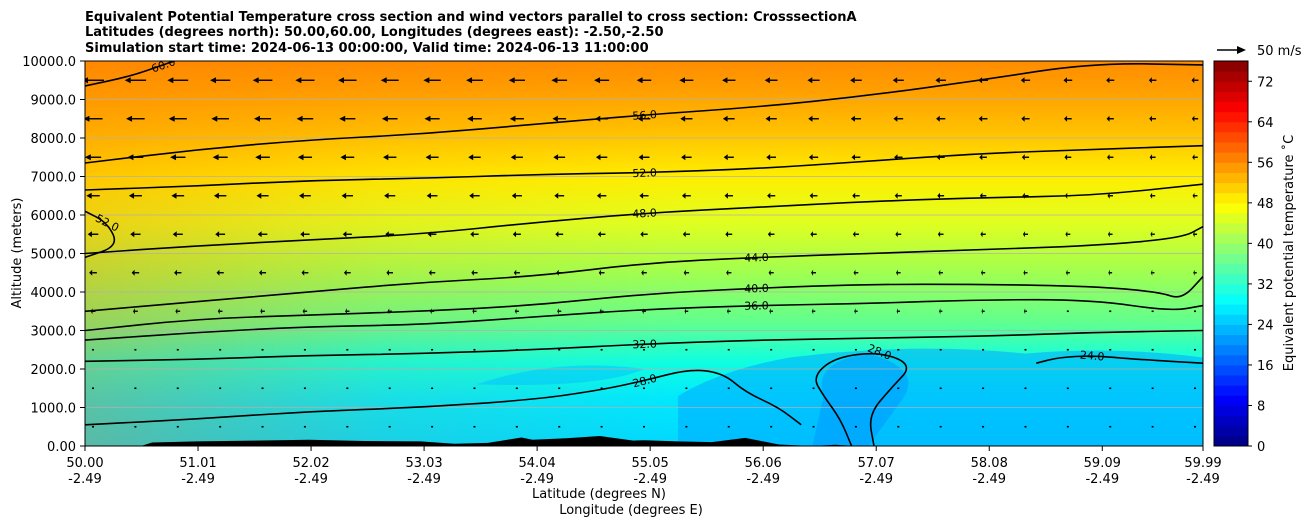 This screenshot has width=1308, height=526. I want to click on colorbar-label: Equivalent potential temperature ˚C, so click(1289, 253).